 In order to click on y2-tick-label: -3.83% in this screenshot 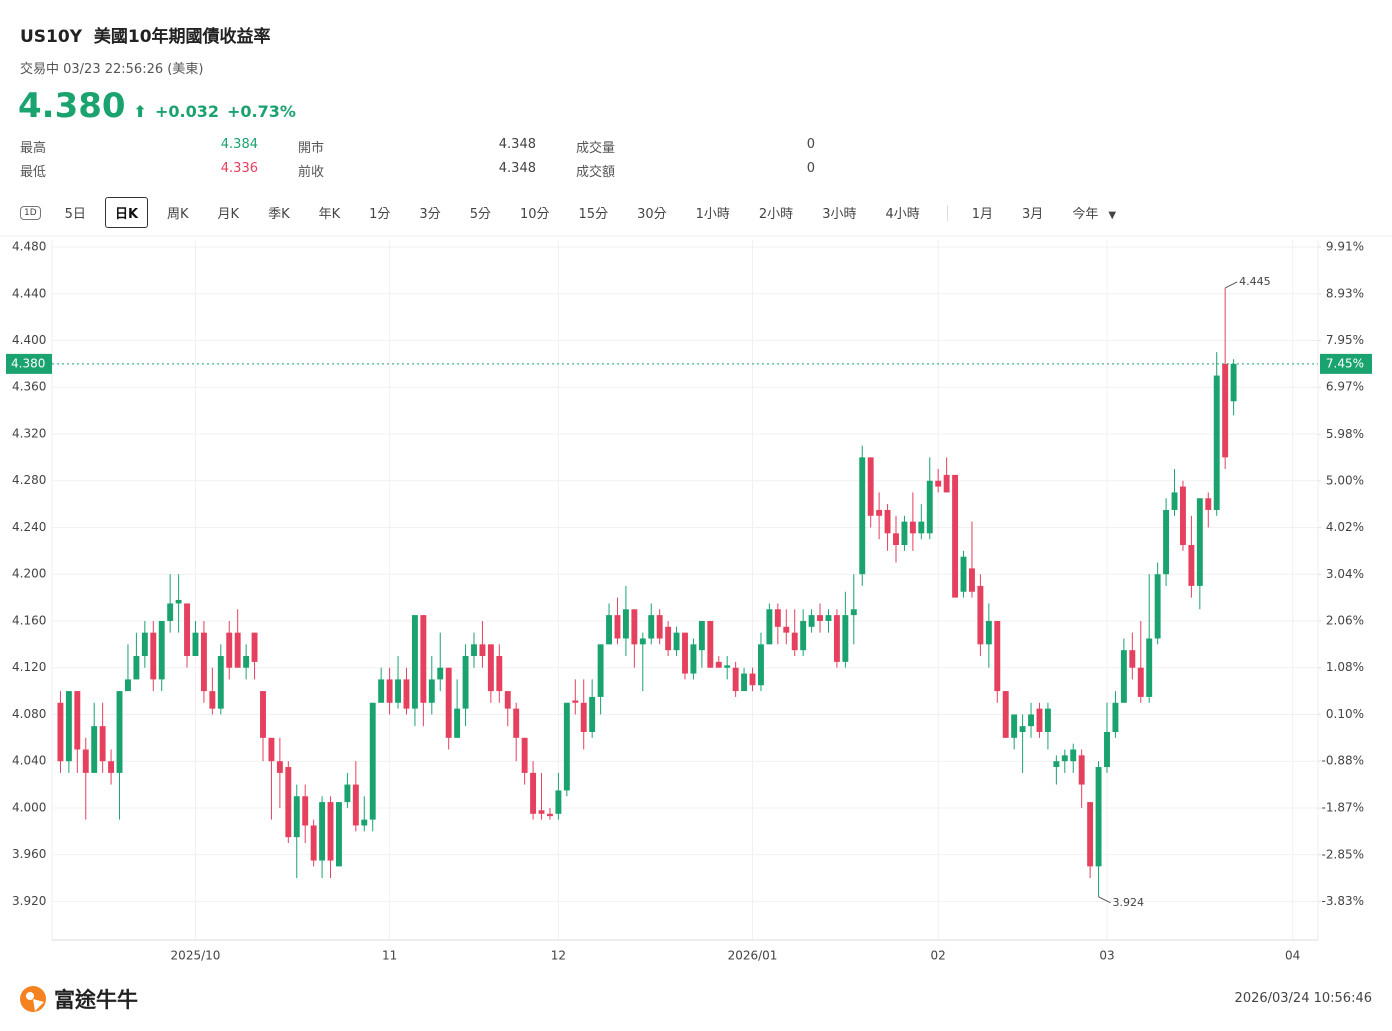, I will do `click(1343, 901)`.